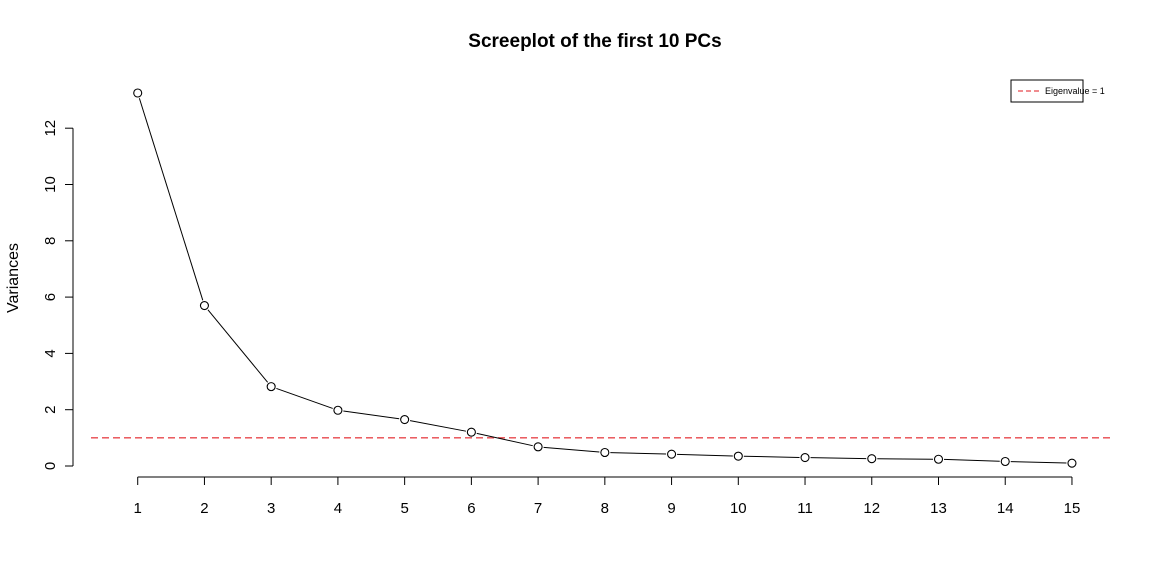 This screenshot has width=1152, height=576. What do you see at coordinates (1005, 508) in the screenshot?
I see `x-tick-label: 14` at bounding box center [1005, 508].